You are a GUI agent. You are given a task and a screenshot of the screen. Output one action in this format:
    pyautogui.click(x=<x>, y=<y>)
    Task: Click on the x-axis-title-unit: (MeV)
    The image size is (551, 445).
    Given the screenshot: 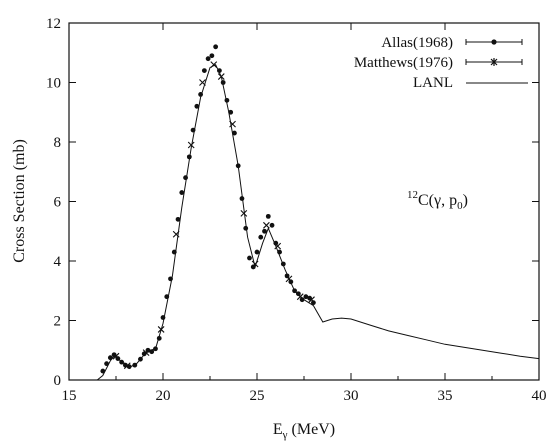 What is the action you would take?
    pyautogui.click(x=312, y=429)
    